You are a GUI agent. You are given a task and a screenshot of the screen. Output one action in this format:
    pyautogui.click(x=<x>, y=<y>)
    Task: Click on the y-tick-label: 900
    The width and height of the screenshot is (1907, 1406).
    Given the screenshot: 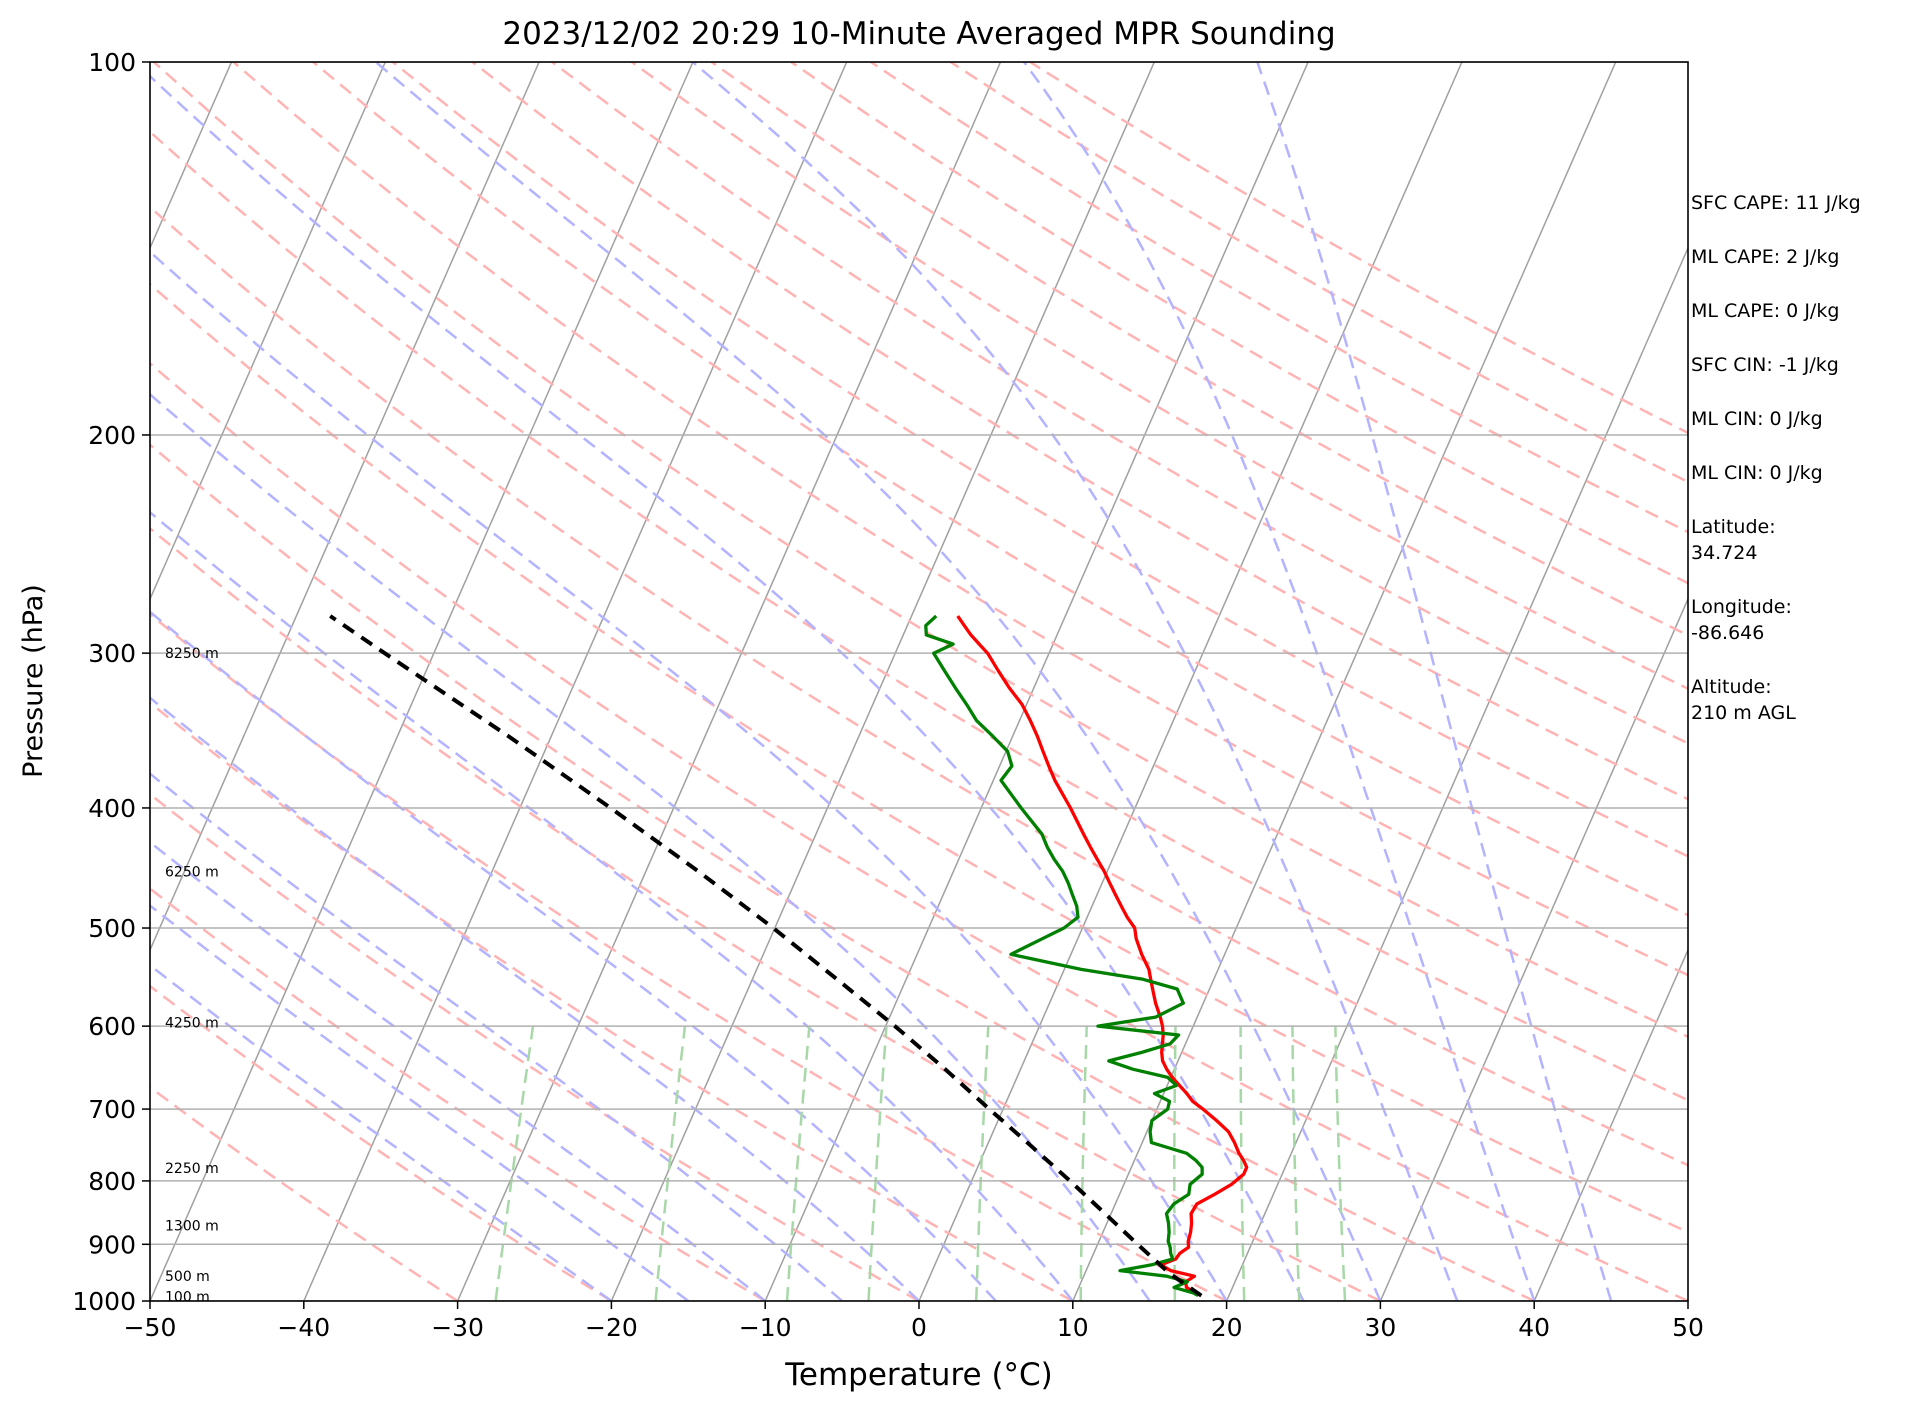 What is the action you would take?
    pyautogui.click(x=112, y=1244)
    